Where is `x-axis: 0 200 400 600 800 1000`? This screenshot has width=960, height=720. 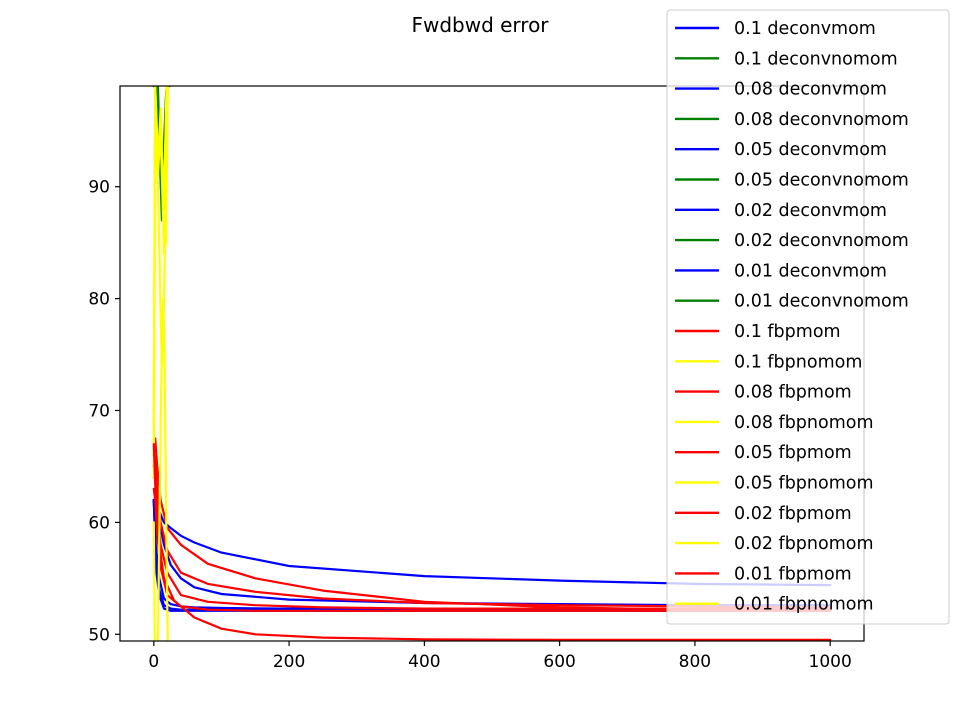
x-axis: 0 200 400 600 800 1000 is located at coordinates (500, 656).